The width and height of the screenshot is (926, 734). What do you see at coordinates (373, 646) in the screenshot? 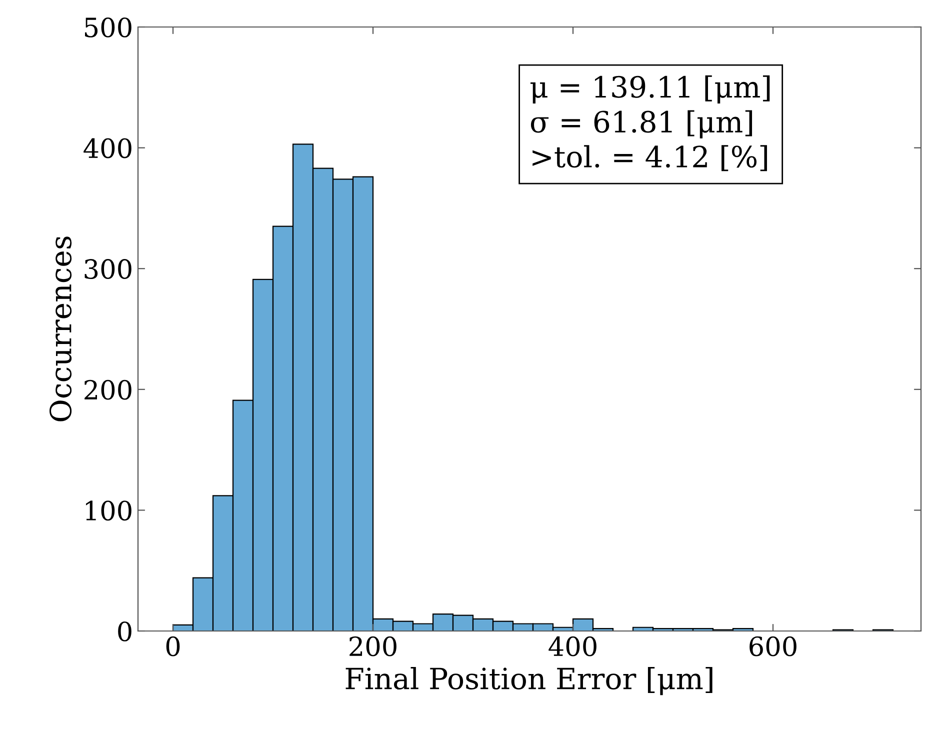
I see `x-tick-label: 200` at bounding box center [373, 646].